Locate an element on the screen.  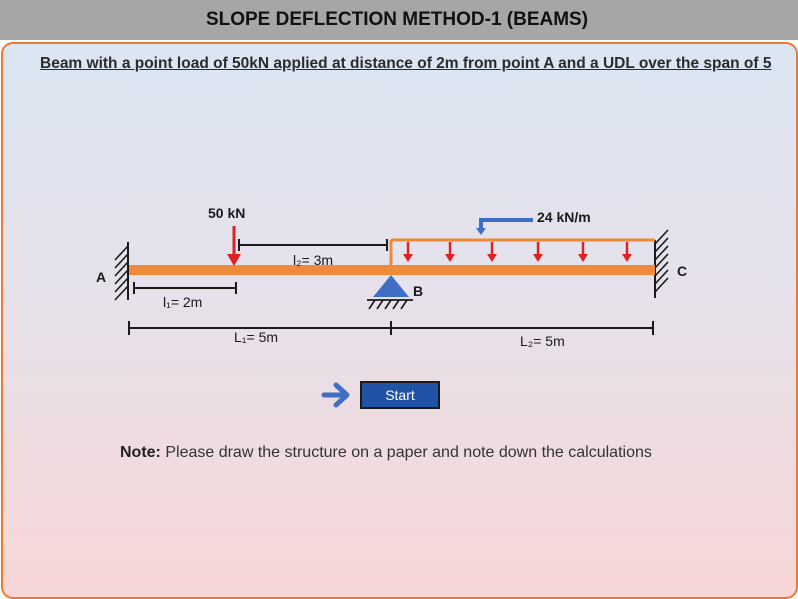
arrow-right-icon is located at coordinates (335, 395).